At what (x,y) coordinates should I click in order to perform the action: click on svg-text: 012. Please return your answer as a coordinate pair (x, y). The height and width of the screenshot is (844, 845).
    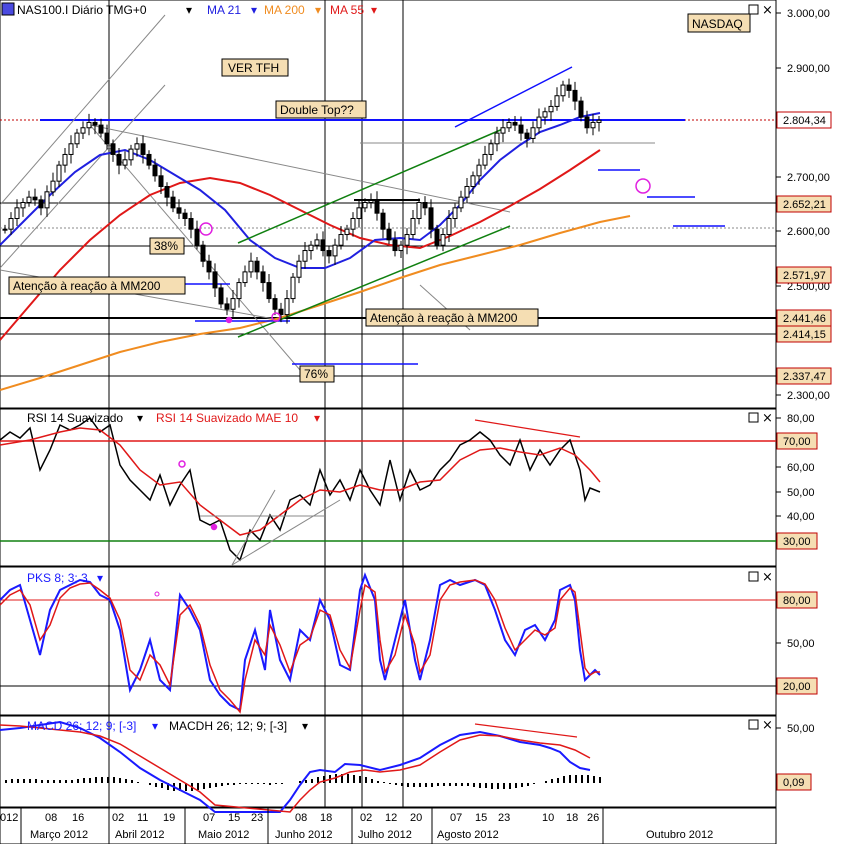
    Looking at the image, I should click on (9, 818).